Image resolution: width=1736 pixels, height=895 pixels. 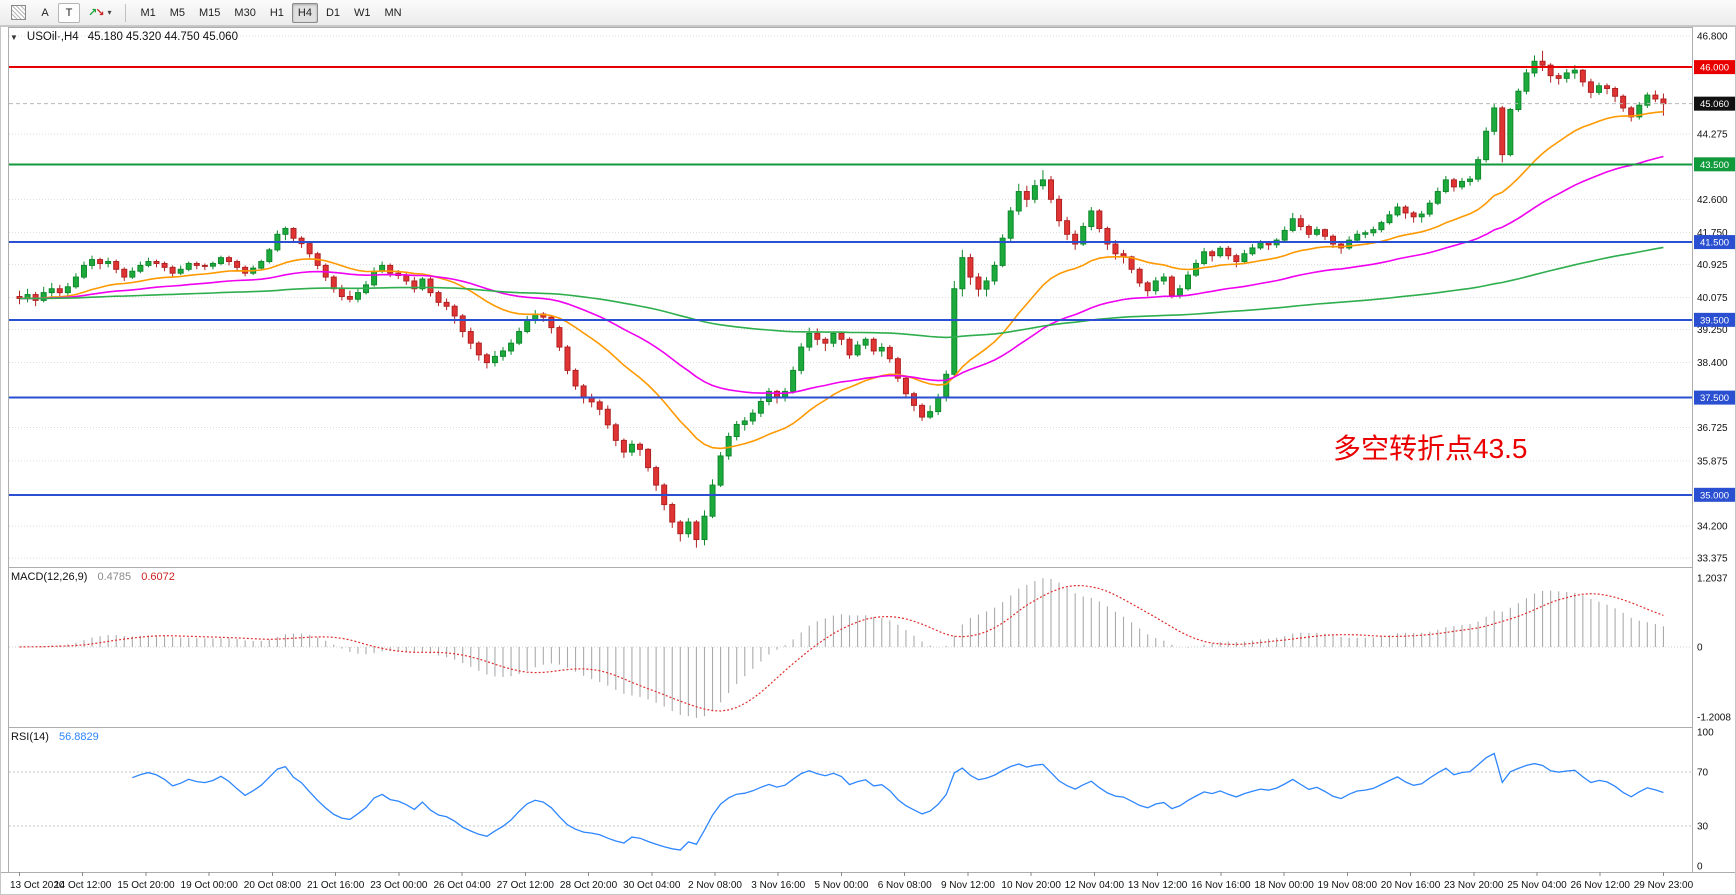 I want to click on macd-axis: 1.2037 0 -1.2008, so click(x=1714, y=649).